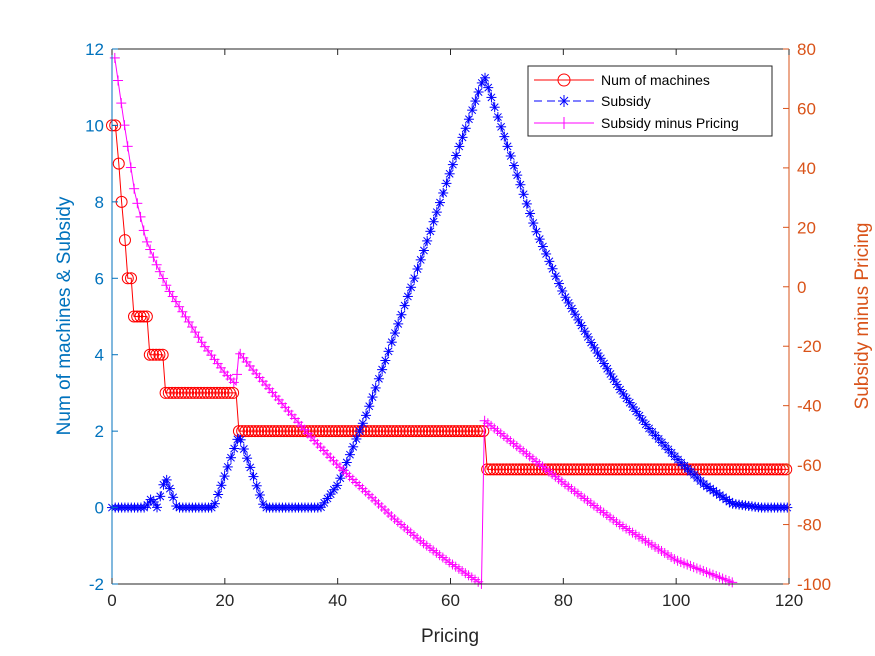 The width and height of the screenshot is (875, 656). Describe the element at coordinates (564, 101) in the screenshot. I see `legend-marker-star-icon` at that location.